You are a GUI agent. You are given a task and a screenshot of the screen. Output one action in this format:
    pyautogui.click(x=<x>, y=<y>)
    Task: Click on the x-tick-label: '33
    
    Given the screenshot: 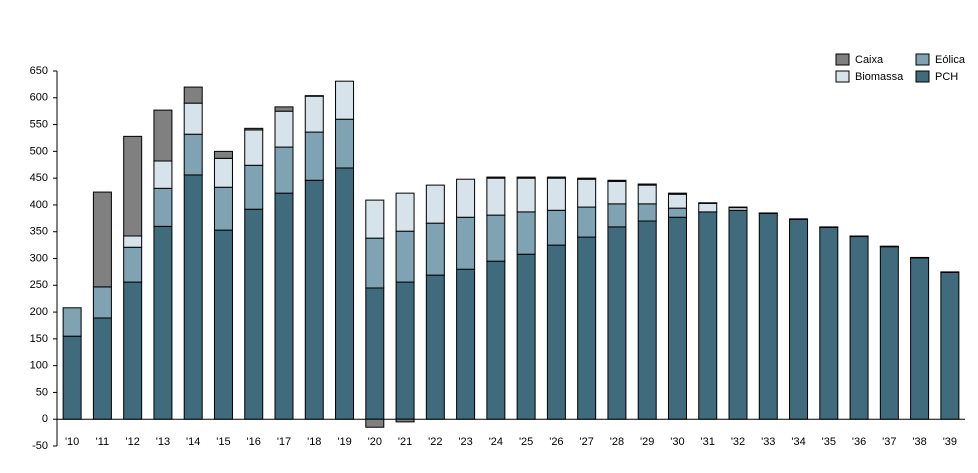 What is the action you would take?
    pyautogui.click(x=768, y=442)
    